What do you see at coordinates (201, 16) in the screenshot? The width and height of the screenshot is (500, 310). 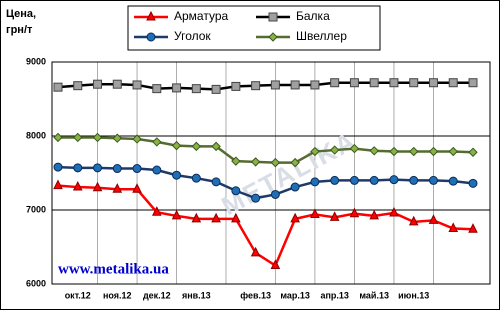 I see `legend-label: Арматура` at bounding box center [201, 16].